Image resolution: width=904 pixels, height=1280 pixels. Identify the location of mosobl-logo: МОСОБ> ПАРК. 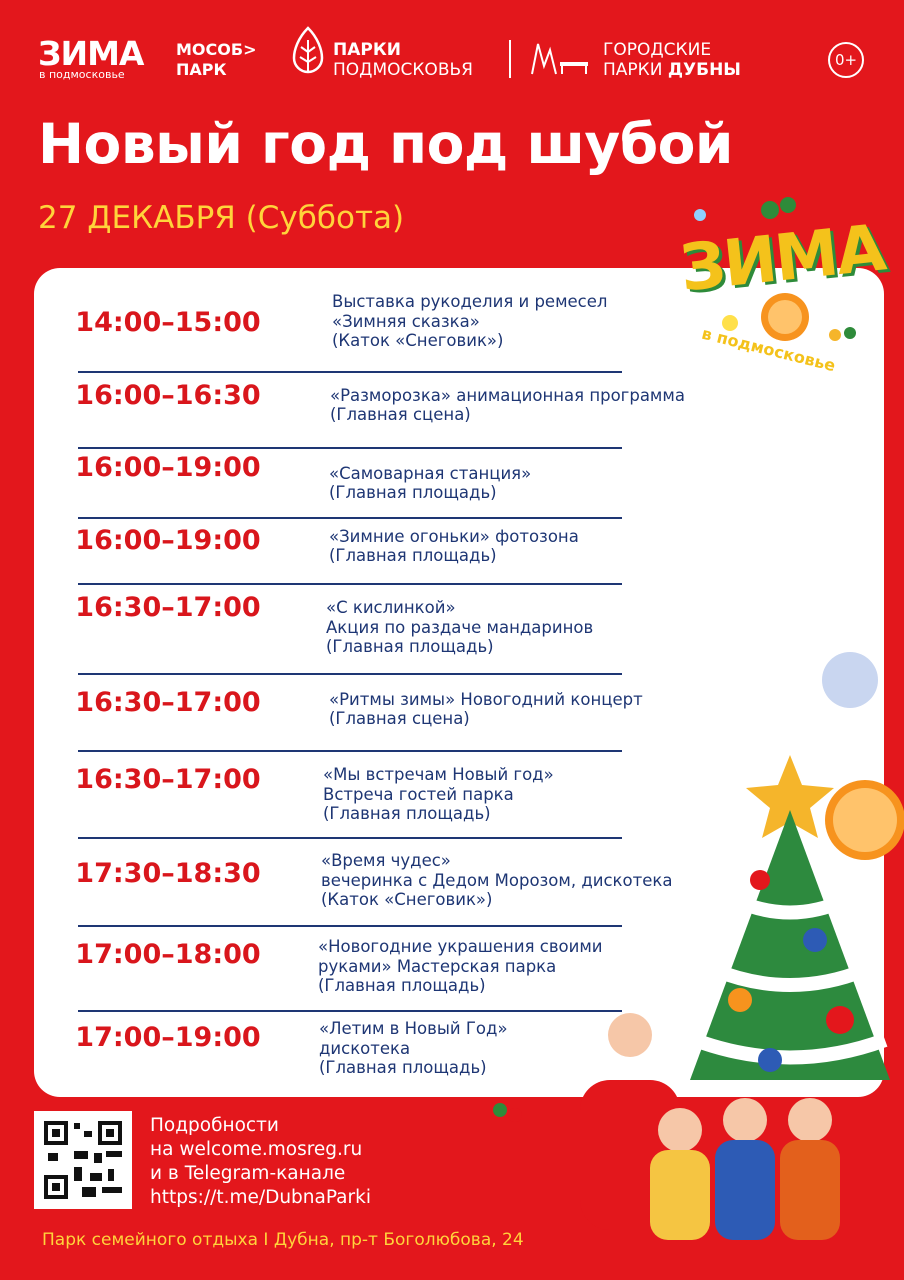
(216, 60).